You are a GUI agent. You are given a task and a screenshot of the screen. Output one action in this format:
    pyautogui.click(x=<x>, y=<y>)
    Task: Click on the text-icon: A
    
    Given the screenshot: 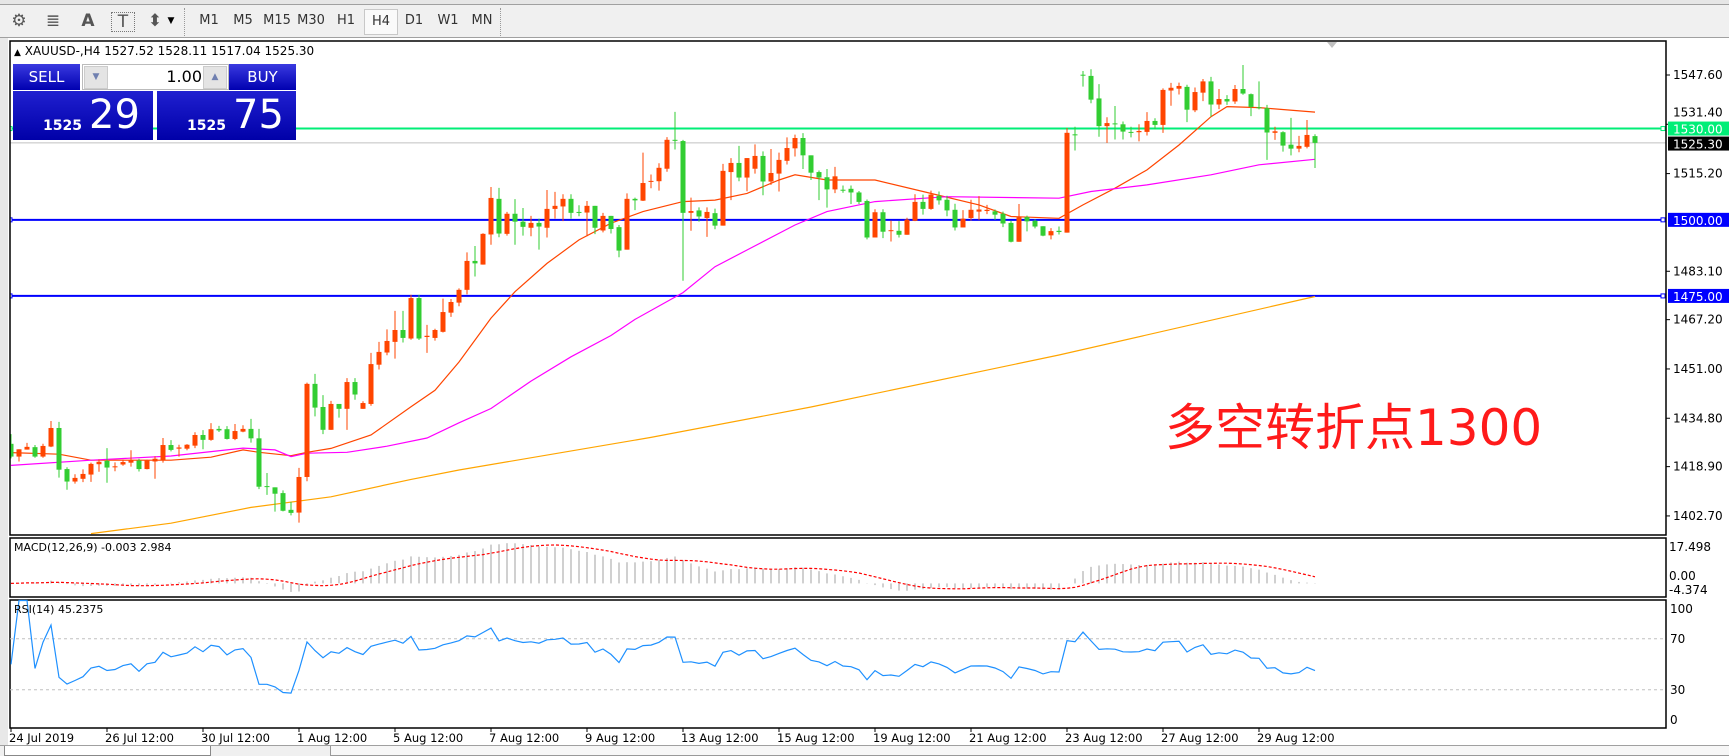 What is the action you would take?
    pyautogui.click(x=88, y=21)
    